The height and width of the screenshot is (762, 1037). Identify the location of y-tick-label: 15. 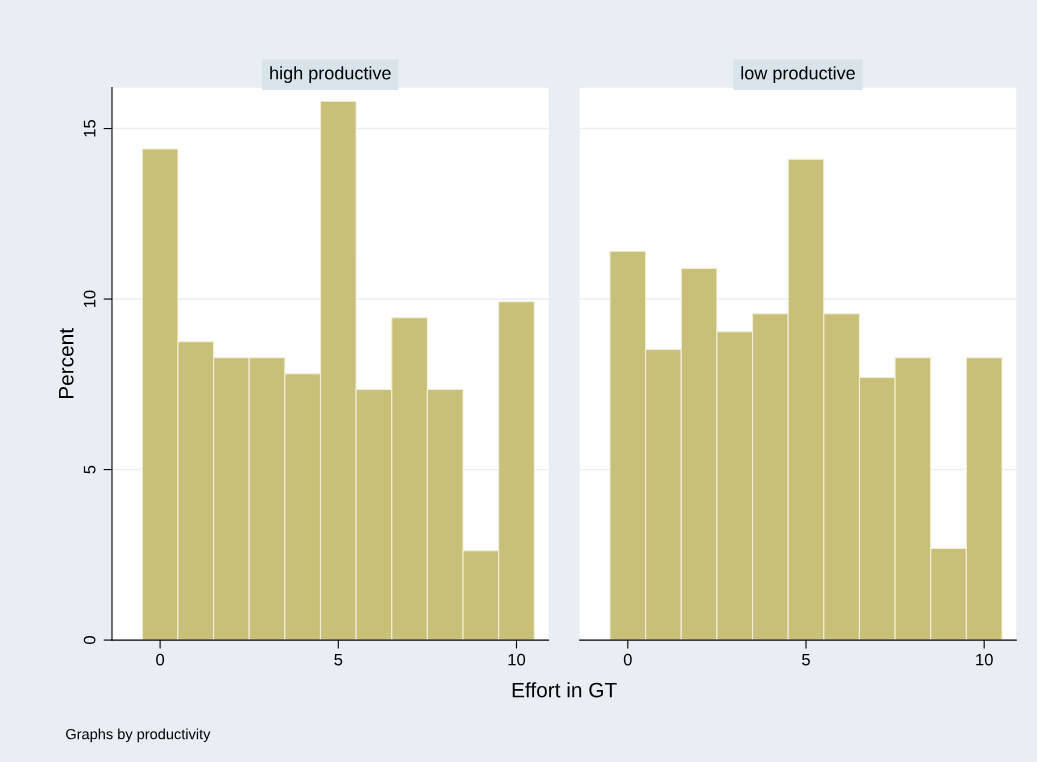
(89, 128).